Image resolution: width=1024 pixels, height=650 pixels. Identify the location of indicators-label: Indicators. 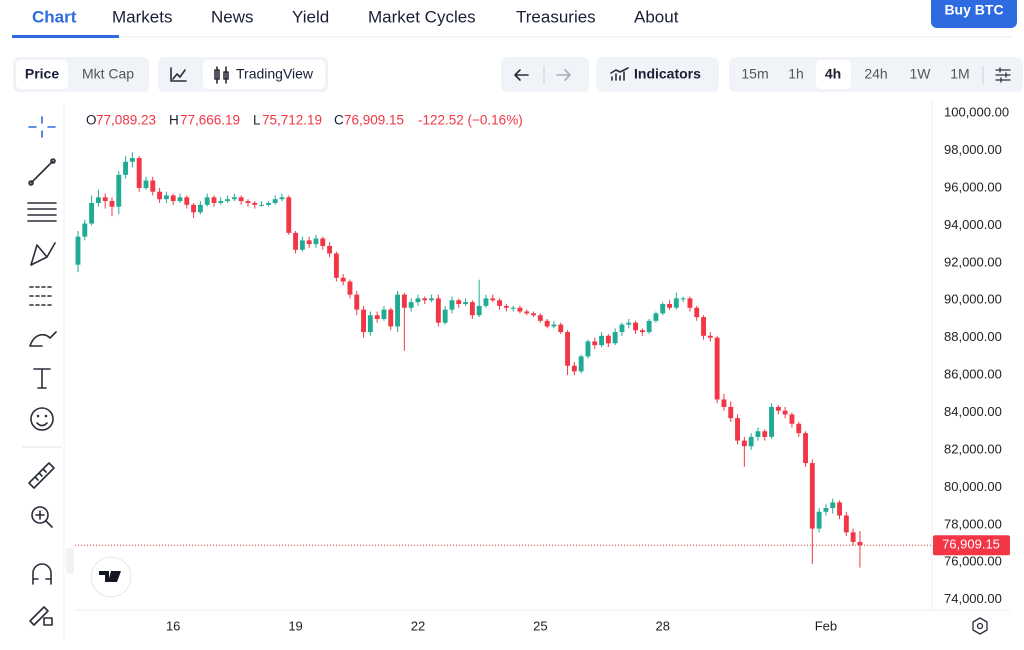
(667, 74).